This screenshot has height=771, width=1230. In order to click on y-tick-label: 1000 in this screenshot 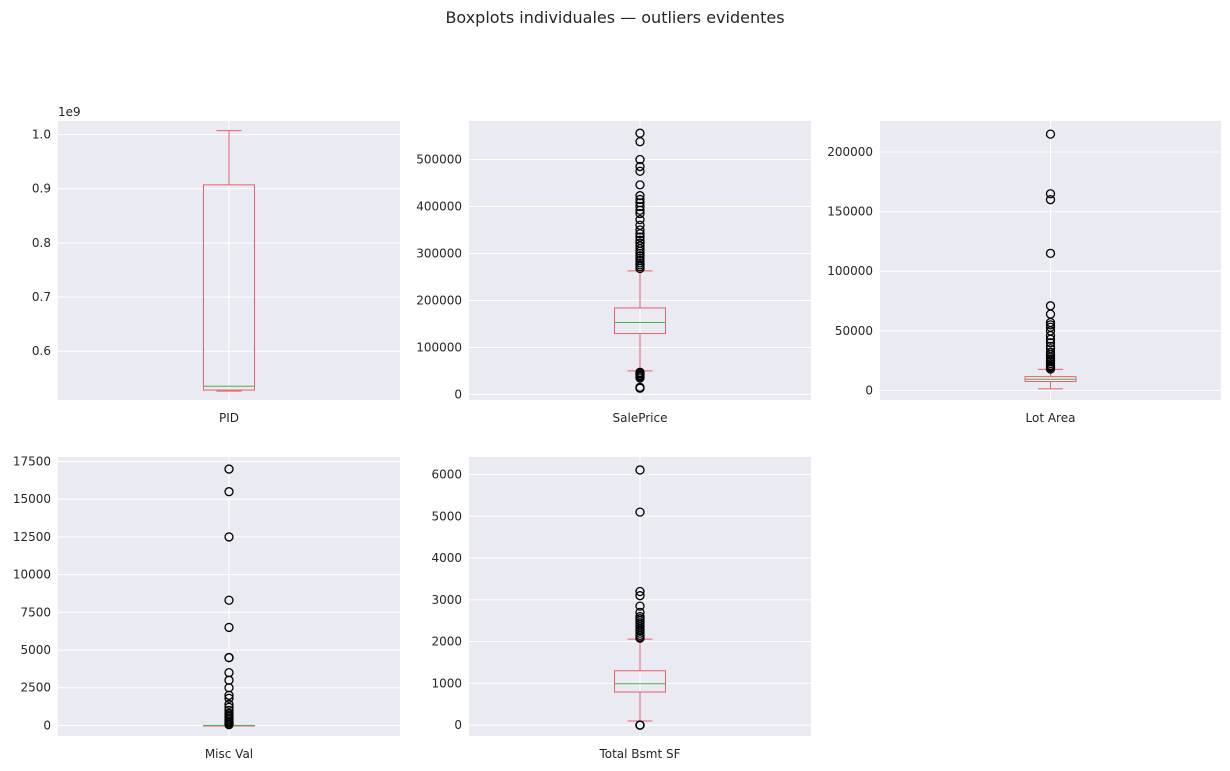, I will do `click(446, 683)`.